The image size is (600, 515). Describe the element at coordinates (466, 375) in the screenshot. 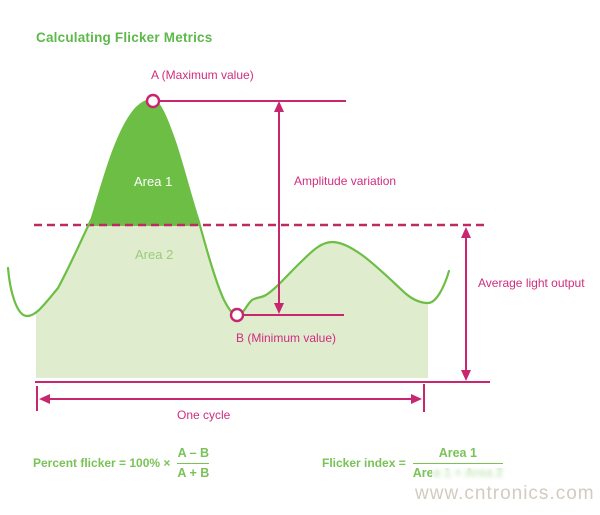

I see `average-arrowhead-down` at that location.